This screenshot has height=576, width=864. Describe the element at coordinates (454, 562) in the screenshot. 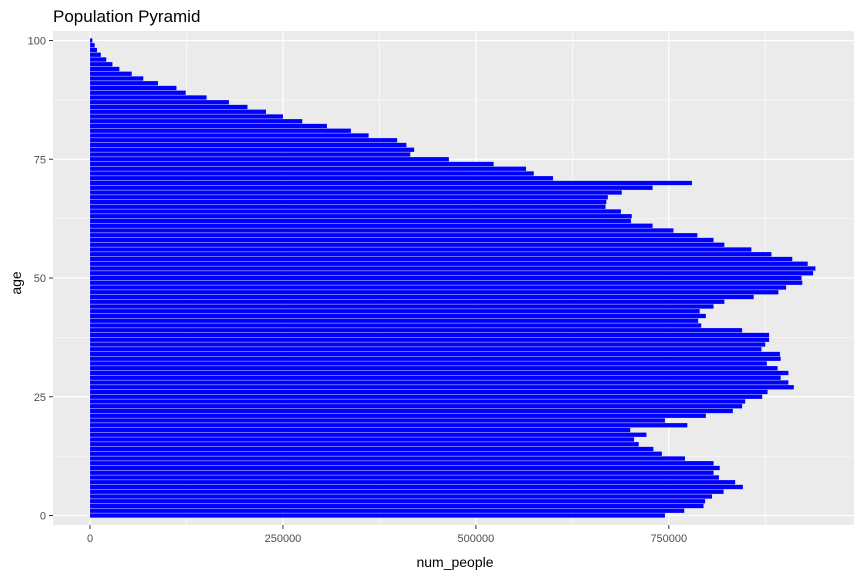

I see `x-axis-title: num_people` at that location.